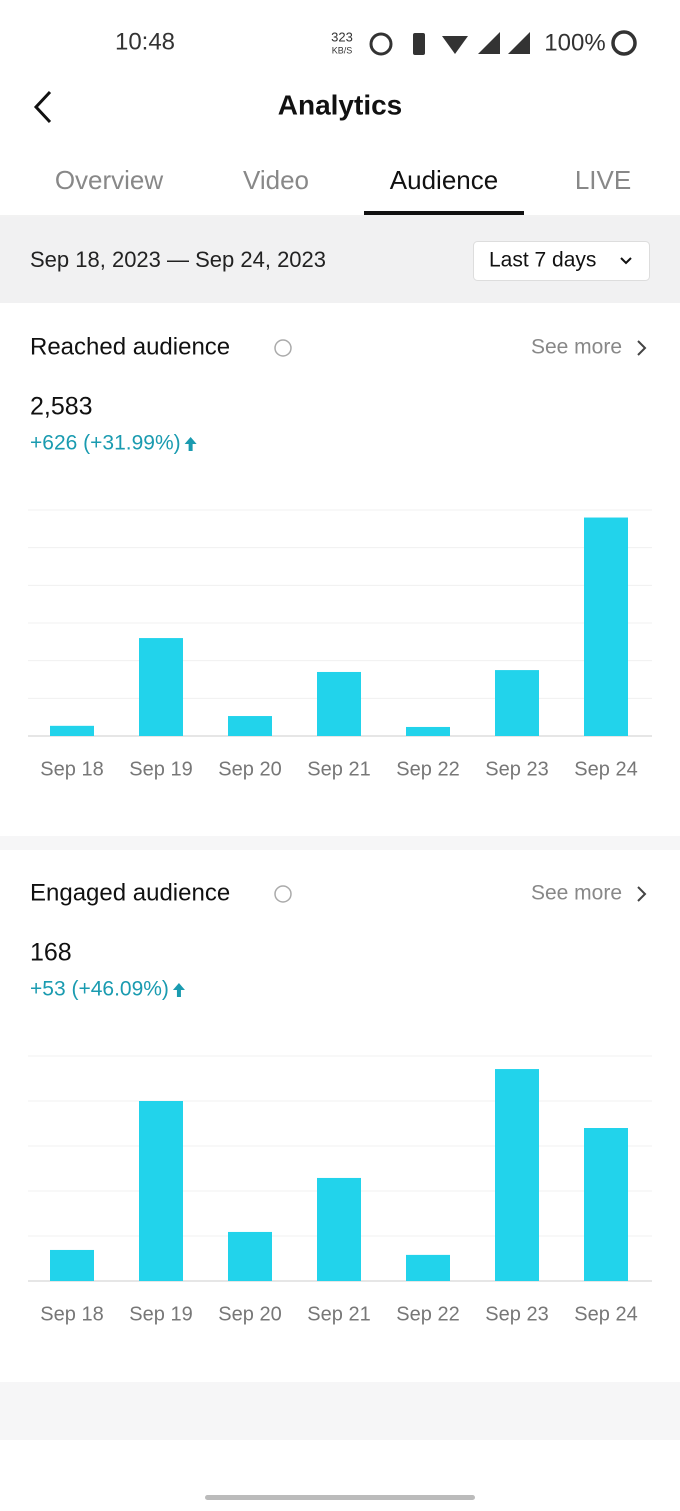 The width and height of the screenshot is (680, 1511). Describe the element at coordinates (99, 989) in the screenshot. I see `change: +53 (+46.09%)` at that location.